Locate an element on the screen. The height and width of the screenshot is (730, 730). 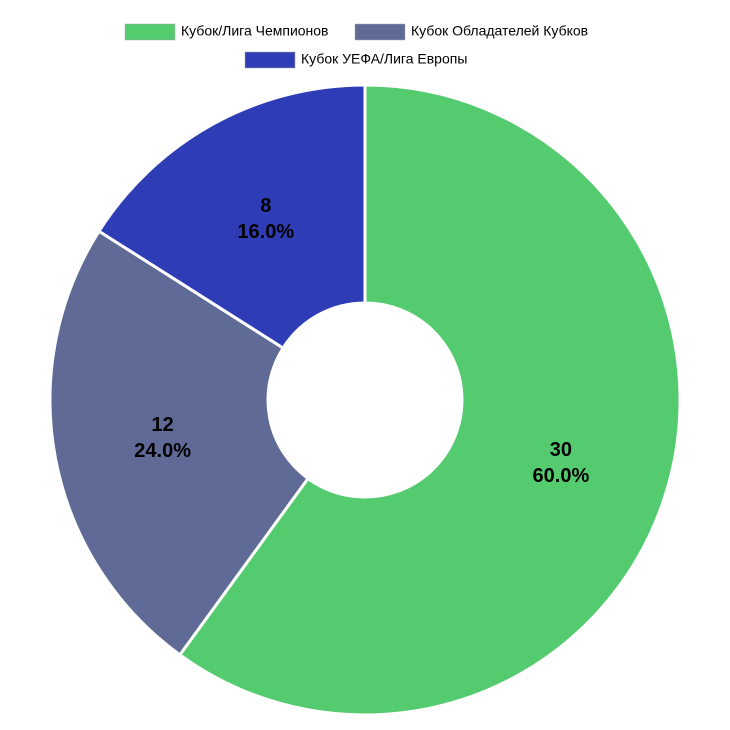
slice is located at coordinates (231, 217).